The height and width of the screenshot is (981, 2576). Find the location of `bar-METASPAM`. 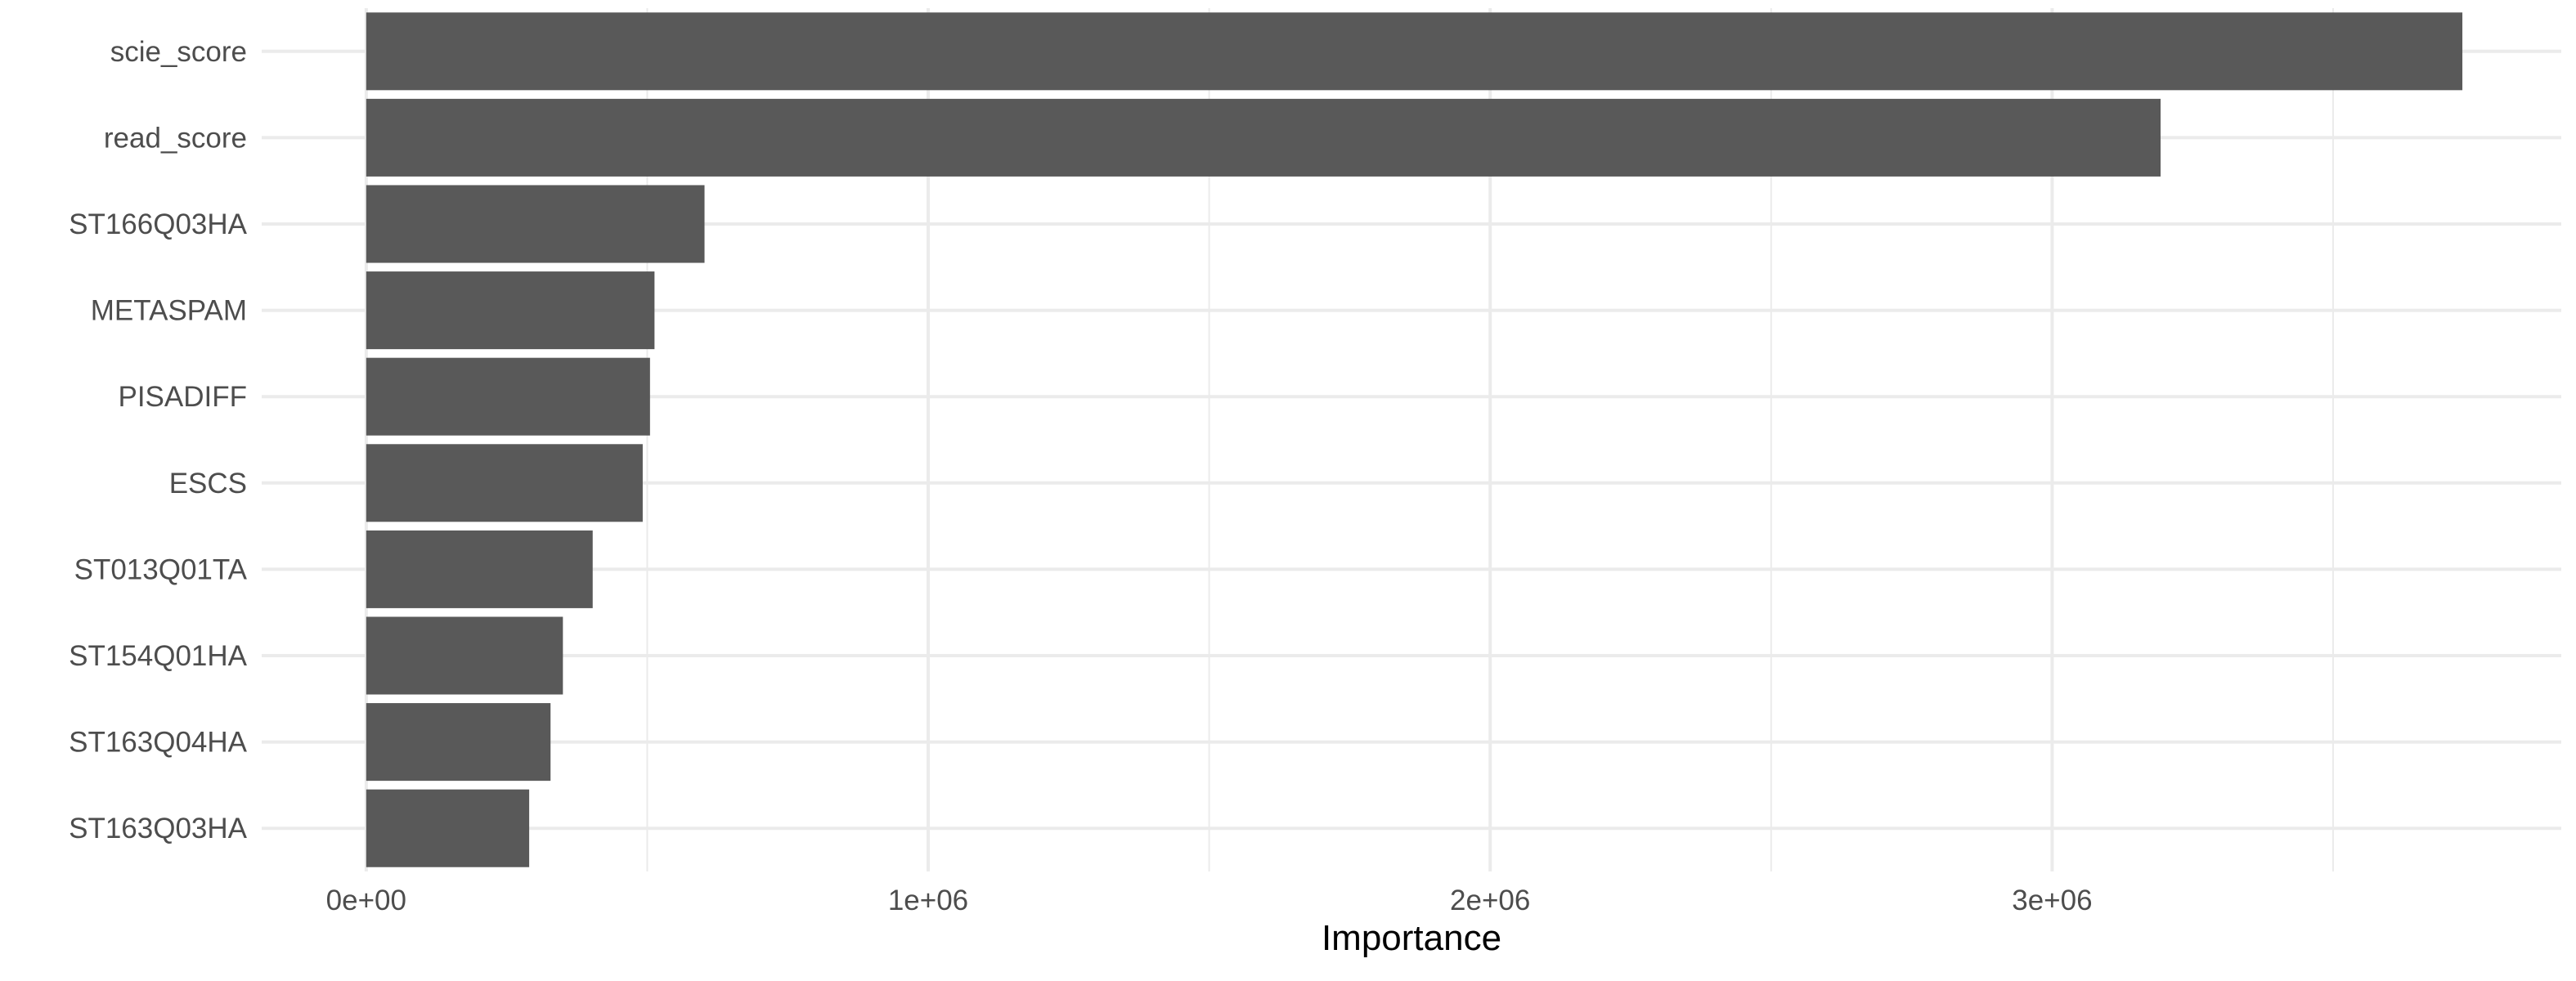

bar-METASPAM is located at coordinates (511, 310).